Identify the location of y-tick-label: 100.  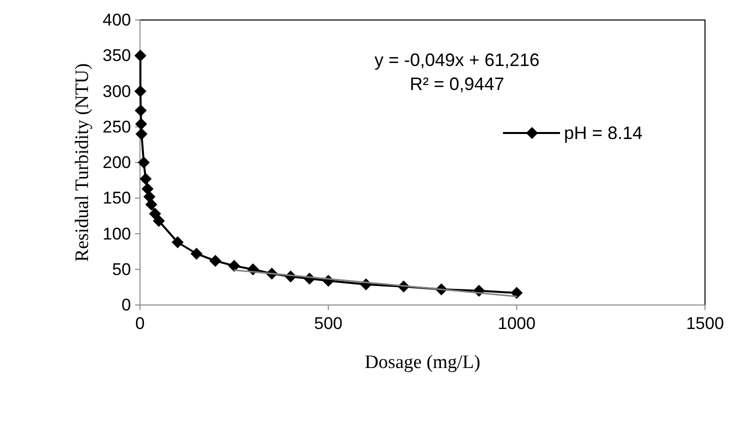
(116, 234).